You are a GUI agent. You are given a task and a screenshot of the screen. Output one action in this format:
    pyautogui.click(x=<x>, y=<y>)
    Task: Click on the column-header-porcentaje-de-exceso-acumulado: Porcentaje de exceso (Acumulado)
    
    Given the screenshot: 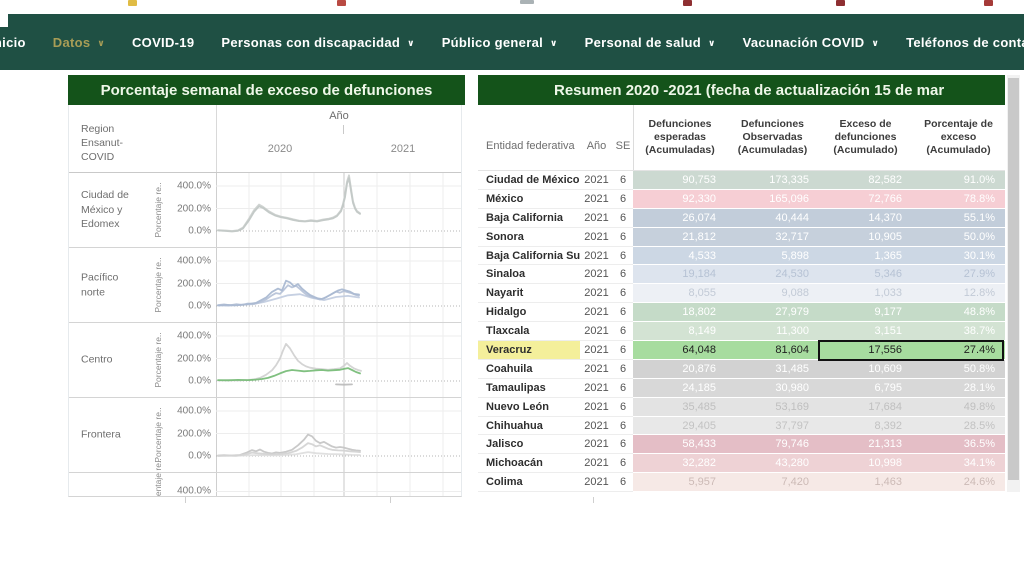 What is the action you would take?
    pyautogui.click(x=958, y=137)
    